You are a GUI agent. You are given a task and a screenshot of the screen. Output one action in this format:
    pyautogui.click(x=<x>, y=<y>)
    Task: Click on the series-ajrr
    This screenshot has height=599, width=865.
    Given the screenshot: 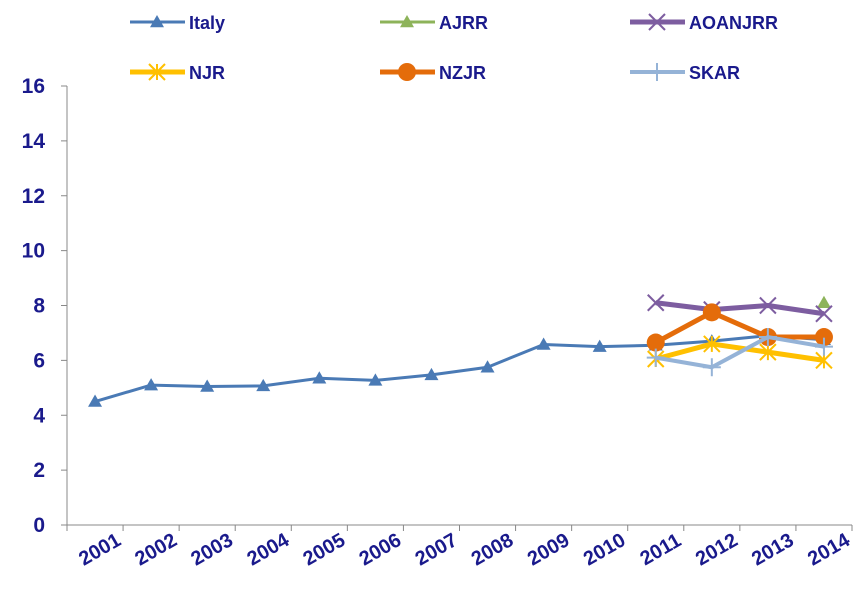 What is the action you would take?
    pyautogui.click(x=823, y=302)
    